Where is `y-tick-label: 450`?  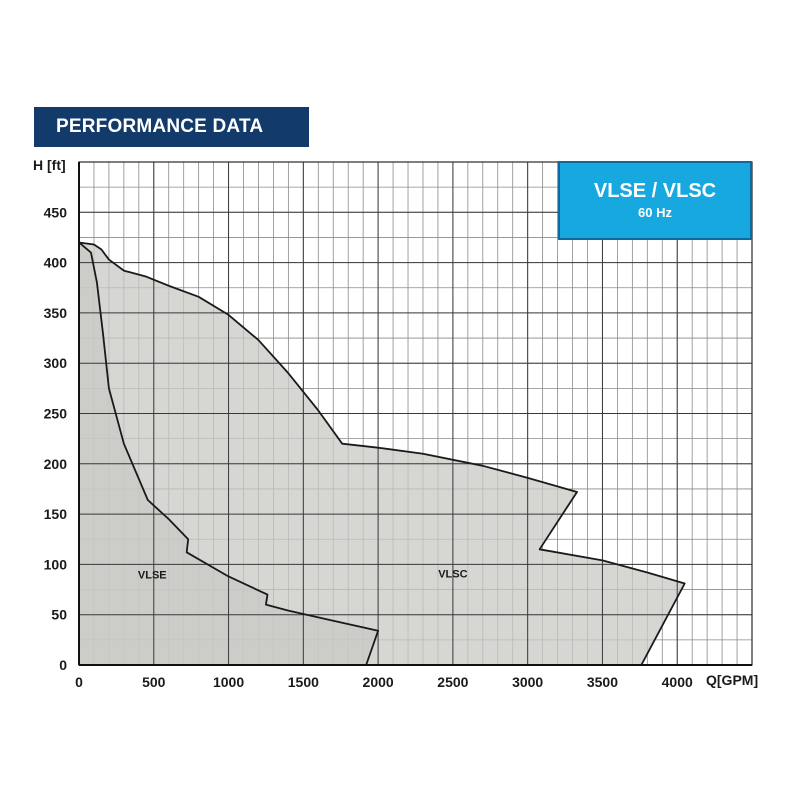
y-tick-label: 450 is located at coordinates (56, 212).